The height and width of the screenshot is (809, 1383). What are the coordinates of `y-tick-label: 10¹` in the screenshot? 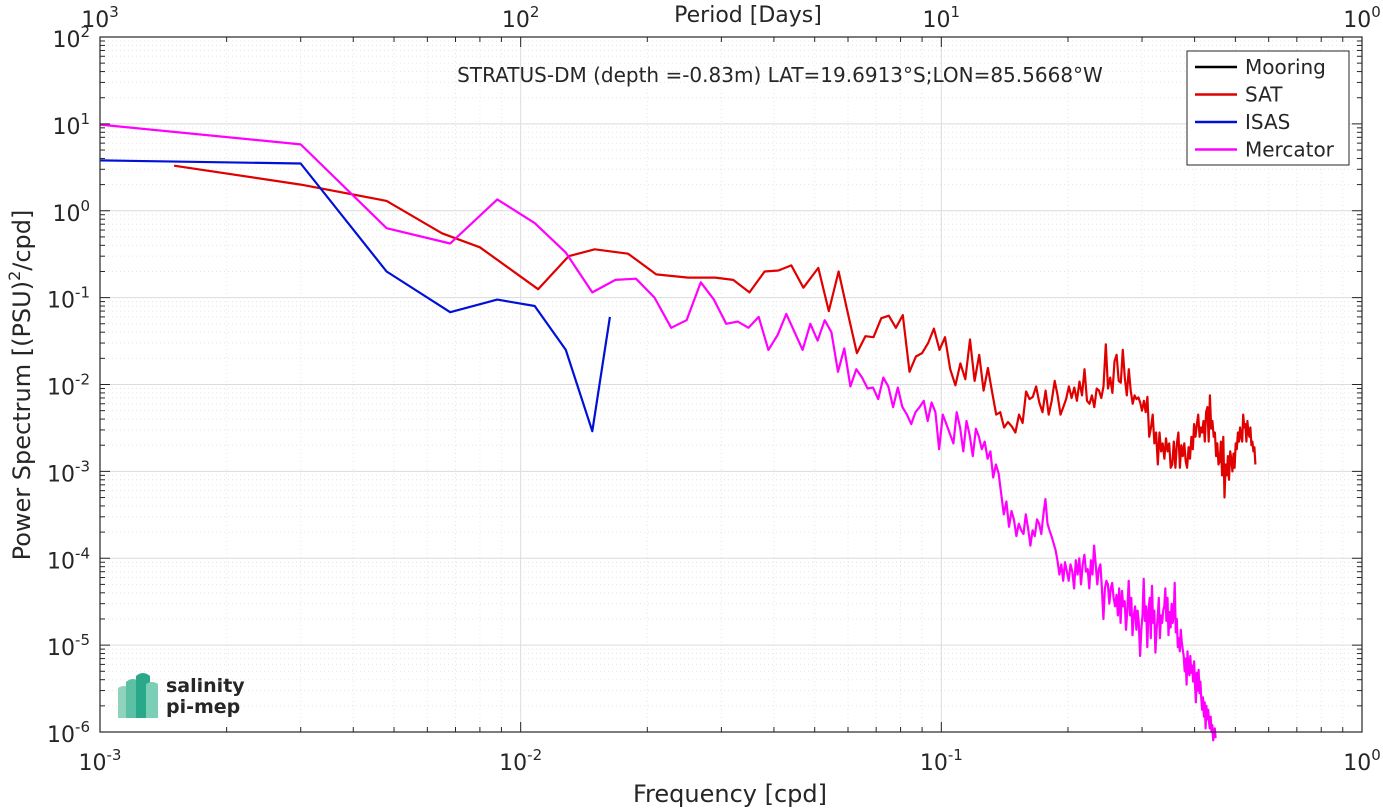 It's located at (71, 125).